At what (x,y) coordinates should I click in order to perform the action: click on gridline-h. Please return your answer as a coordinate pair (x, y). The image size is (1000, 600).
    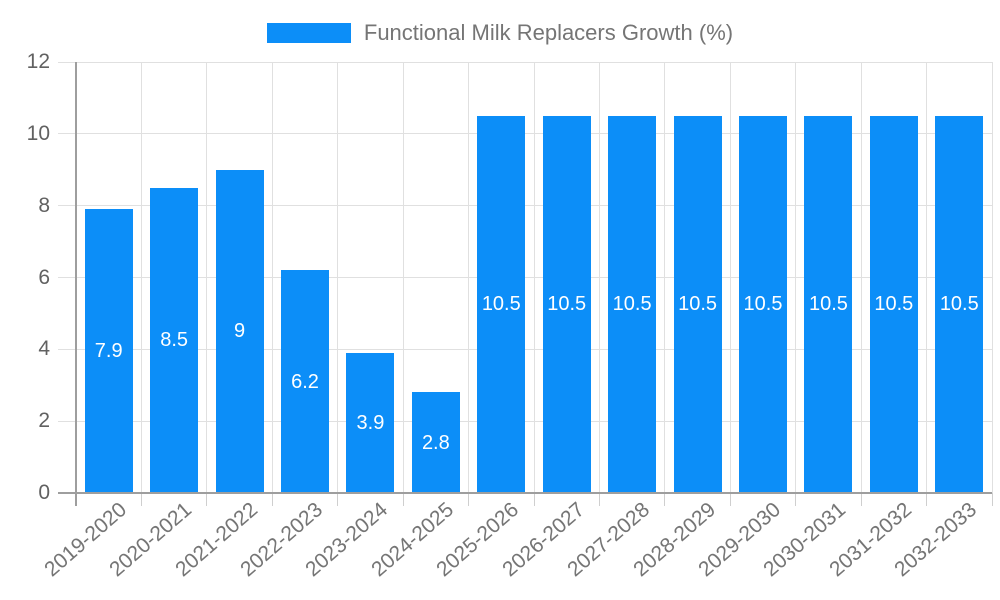
    Looking at the image, I should click on (525, 62).